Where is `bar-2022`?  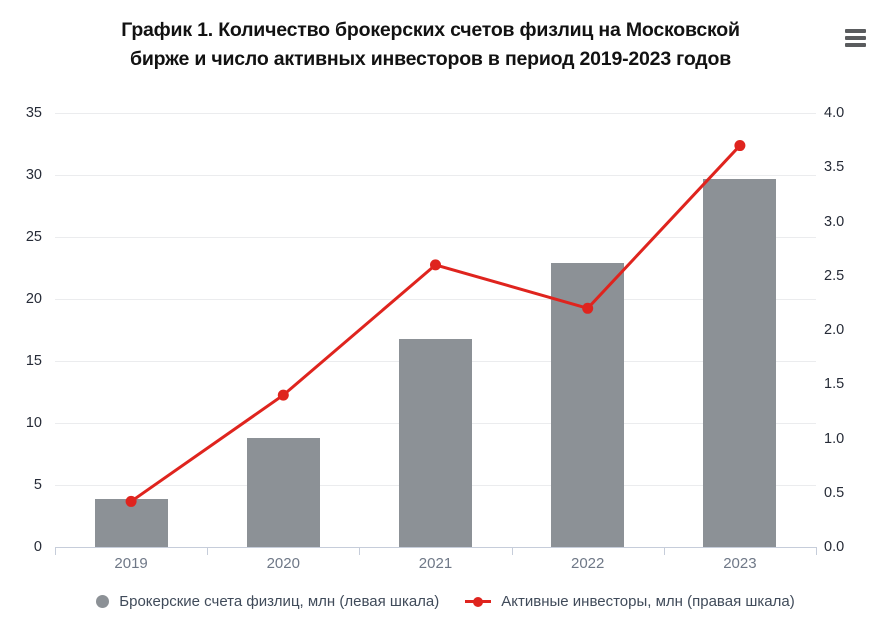 bar-2022 is located at coordinates (588, 405).